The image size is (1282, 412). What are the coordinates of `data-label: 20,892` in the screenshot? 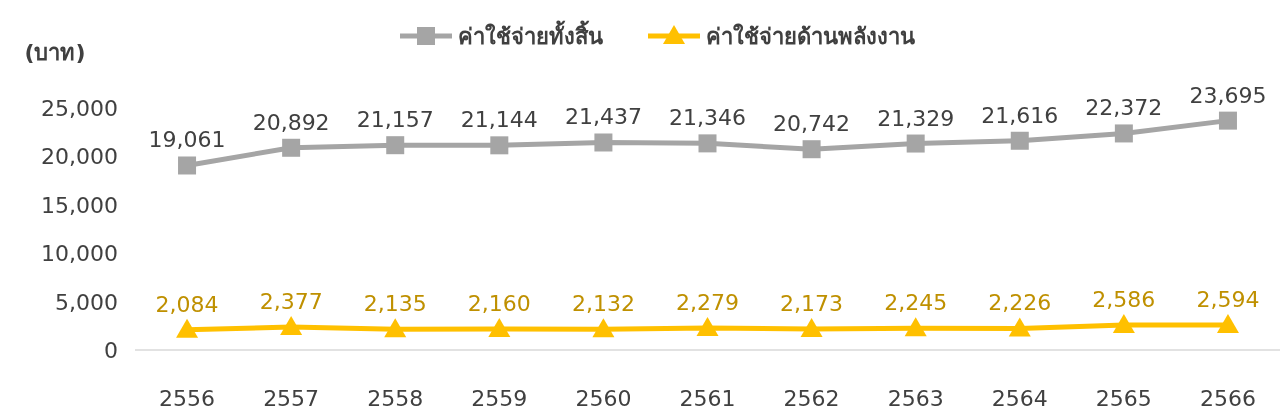 It's located at (291, 122).